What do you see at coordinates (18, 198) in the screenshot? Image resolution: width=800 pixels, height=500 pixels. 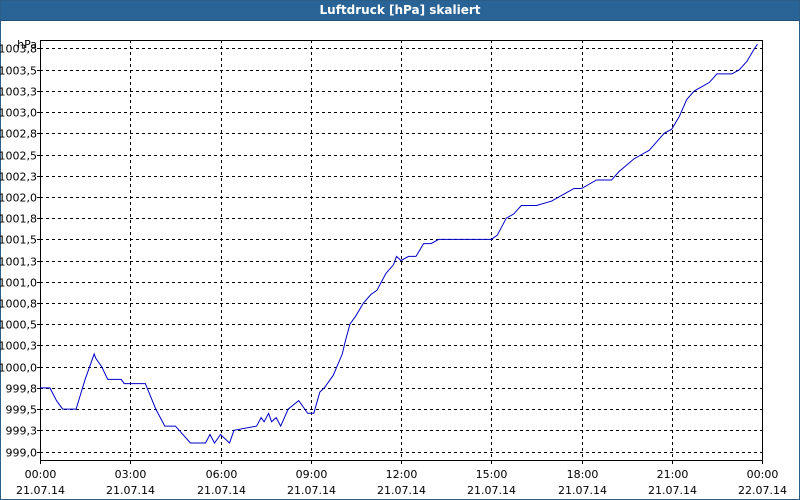 I see `y-tick-label: 1002,0` at bounding box center [18, 198].